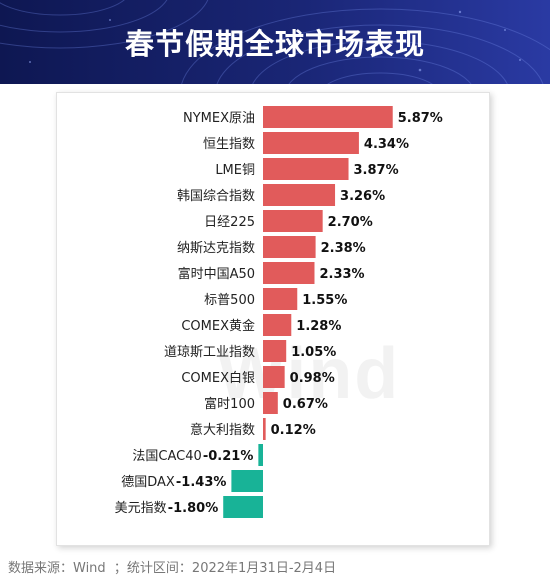  I want to click on header-banner: 春节假期全球市场表现, so click(275, 42).